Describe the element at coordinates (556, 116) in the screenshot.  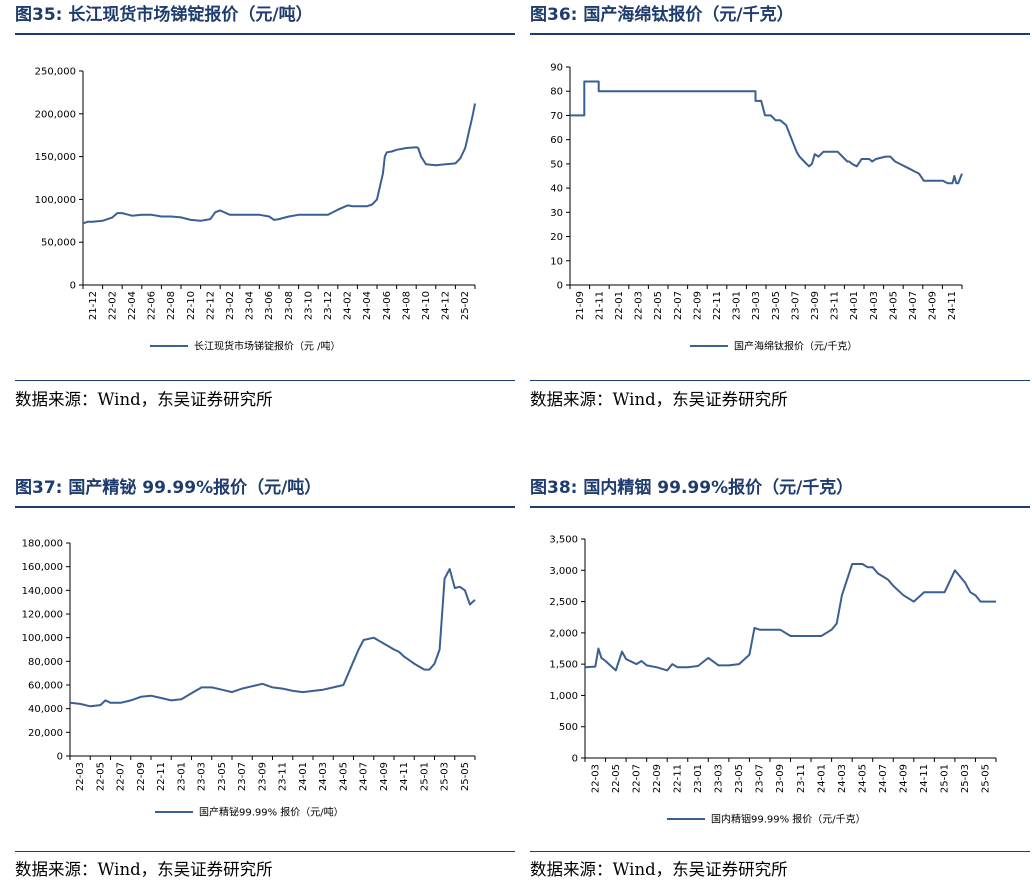
I see `y-tick-label: 70` at that location.